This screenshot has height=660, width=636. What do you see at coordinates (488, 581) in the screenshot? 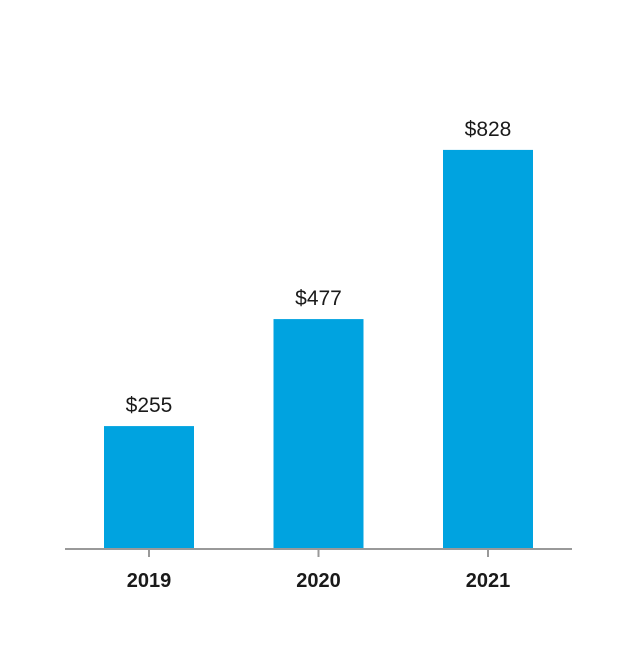
I see `x-tick-label-2021: 2021` at bounding box center [488, 581].